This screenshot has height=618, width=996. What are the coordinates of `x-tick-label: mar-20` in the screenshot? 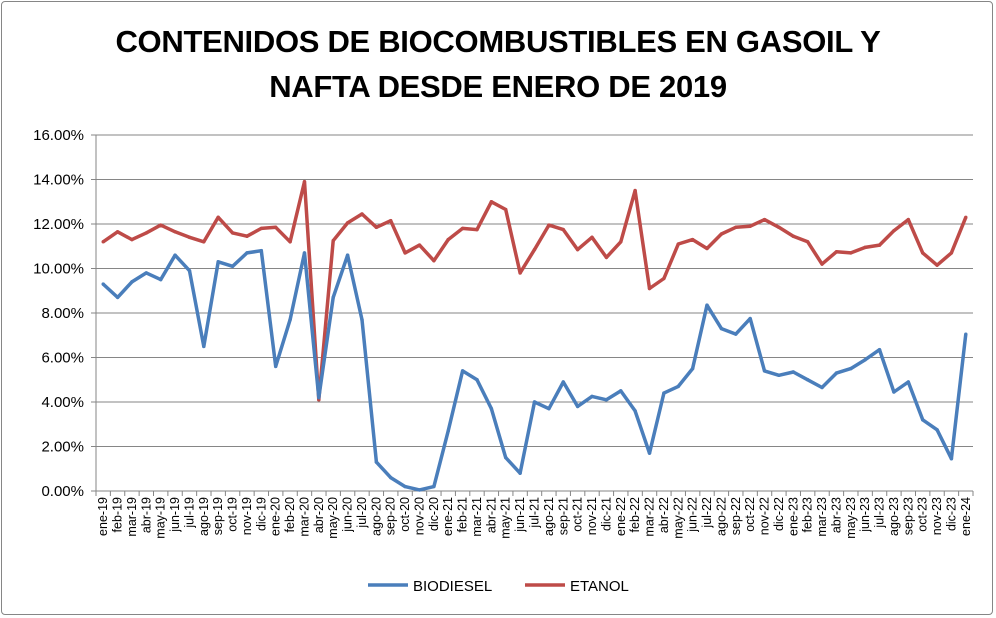 It's located at (304, 517).